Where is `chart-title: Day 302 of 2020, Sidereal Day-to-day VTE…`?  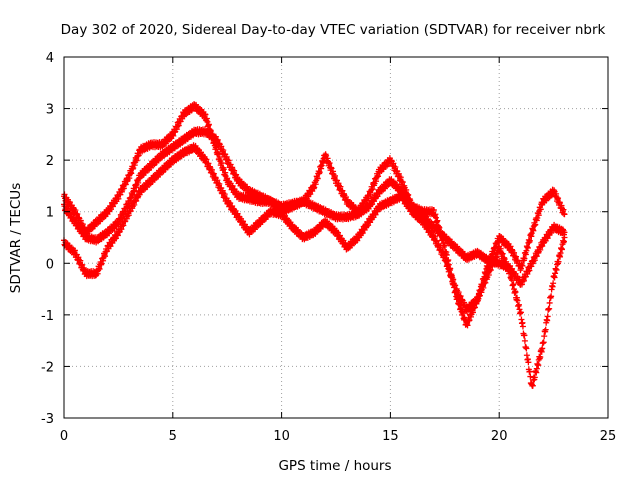 chart-title: Day 302 of 2020, Sidereal Day-to-day VTE… is located at coordinates (333, 30).